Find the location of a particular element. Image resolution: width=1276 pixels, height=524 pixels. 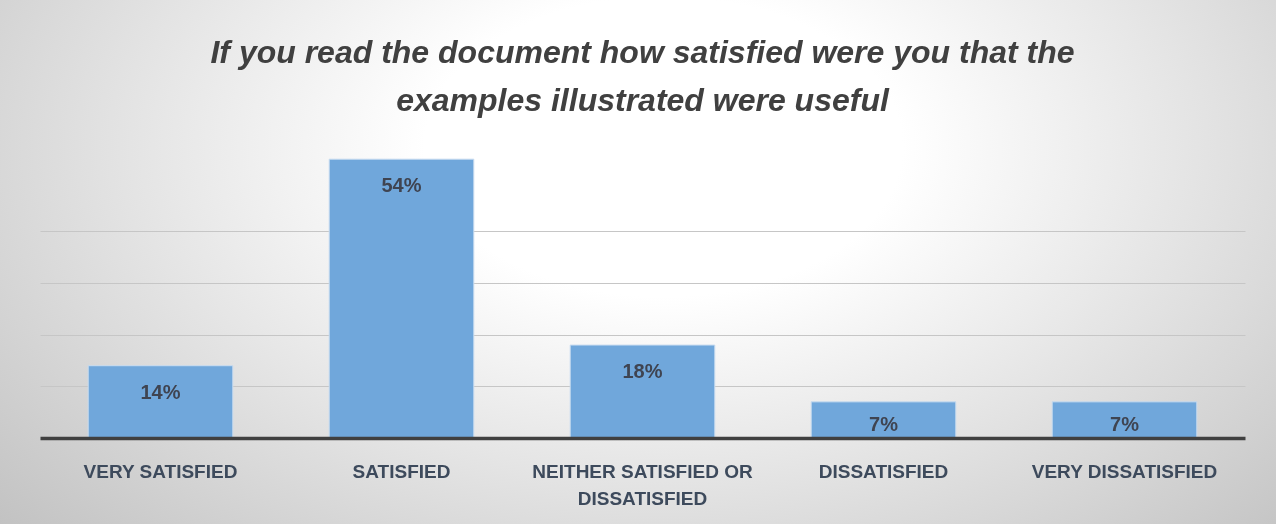

data-label: 18% is located at coordinates (642, 371).